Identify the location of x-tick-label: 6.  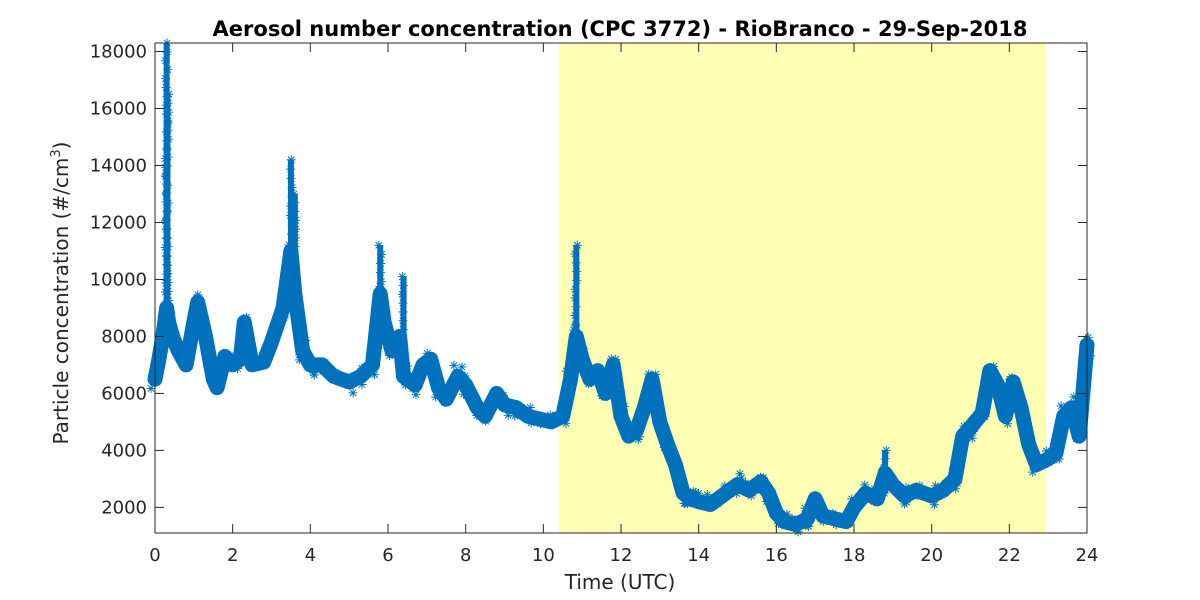
(387, 555).